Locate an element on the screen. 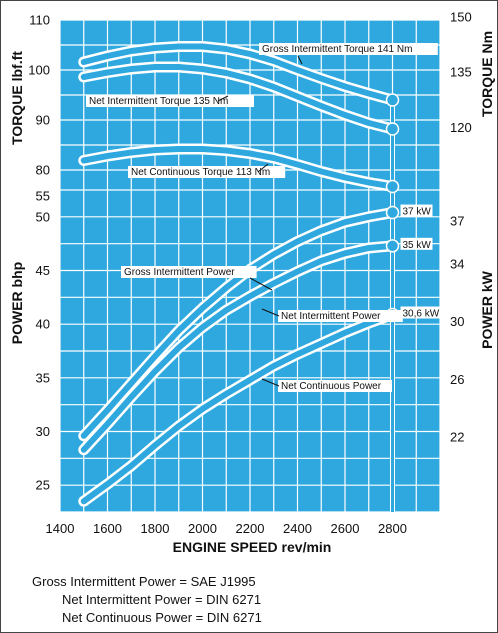  right-tick-label-150: 150 is located at coordinates (461, 16).